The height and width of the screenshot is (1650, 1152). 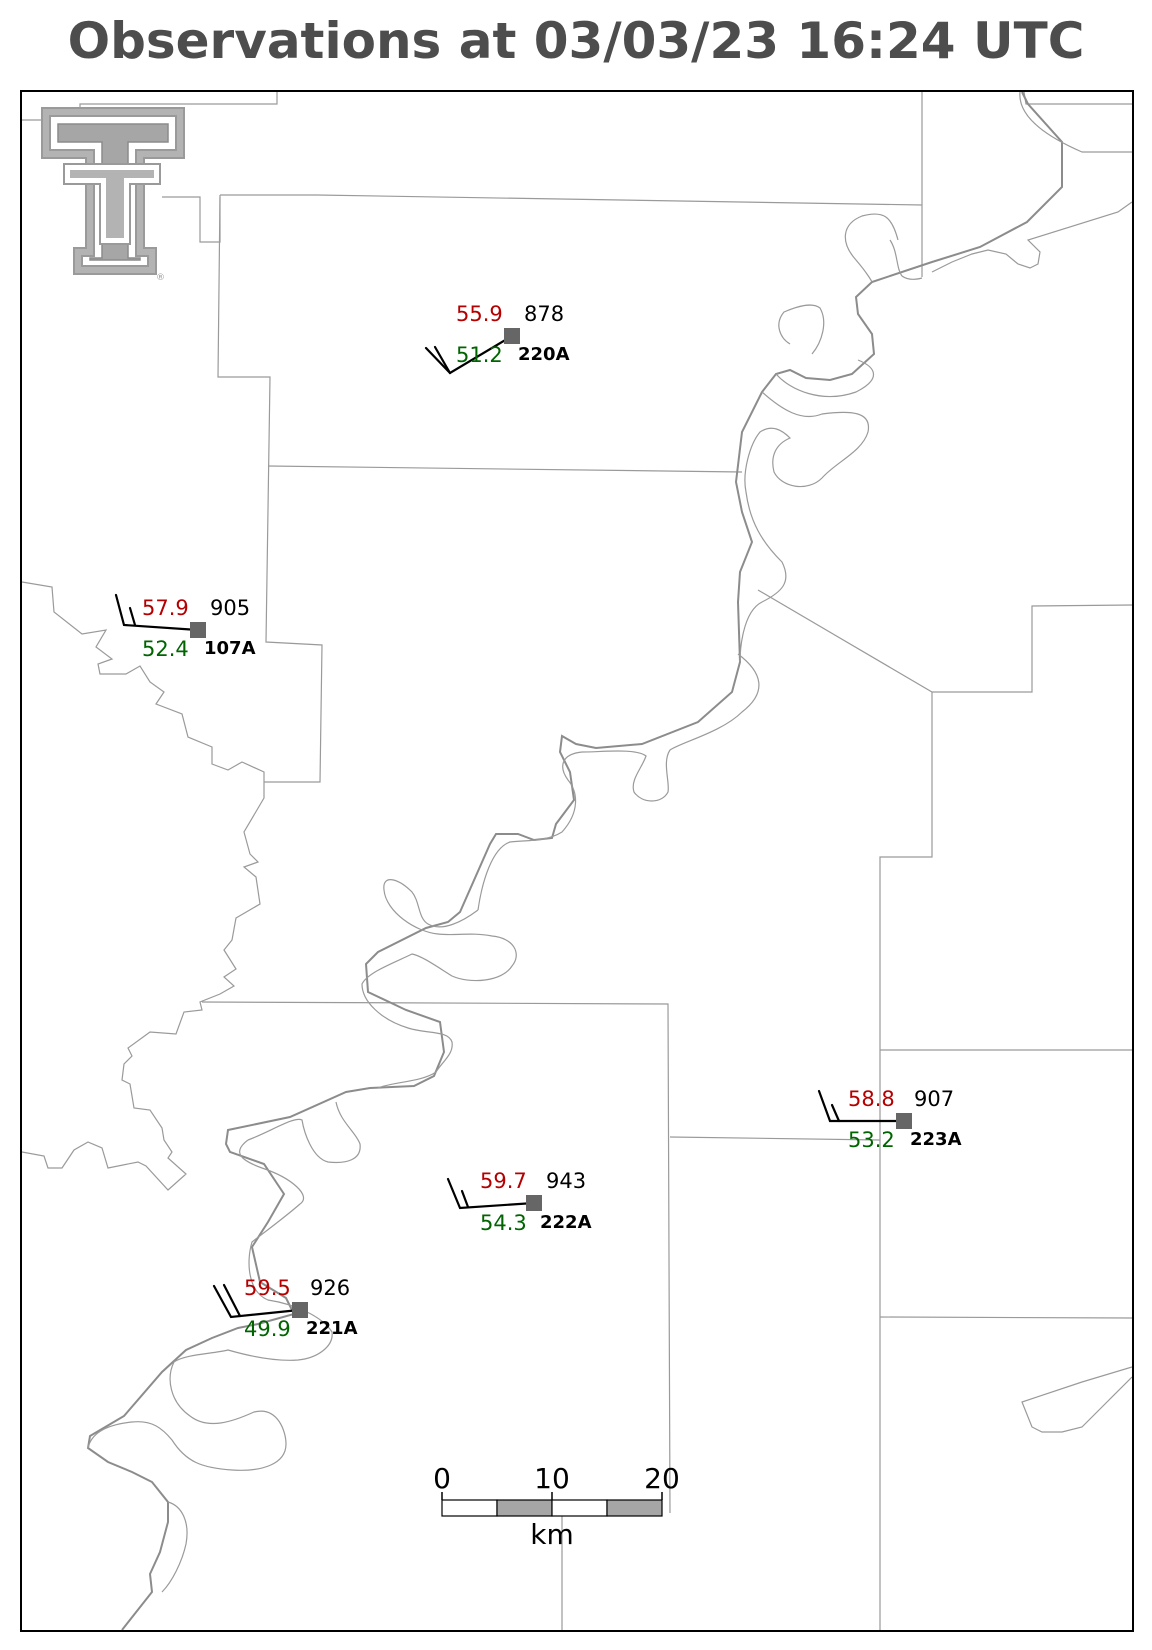 What do you see at coordinates (165, 649) in the screenshot?
I see `dewpoint-value: 52.4` at bounding box center [165, 649].